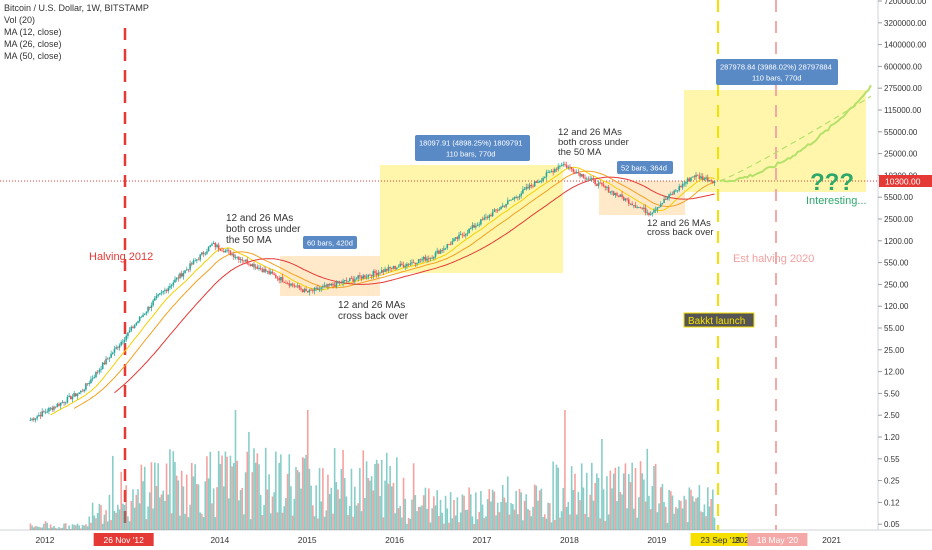  What do you see at coordinates (33, 56) in the screenshot?
I see `legend-ma50: MA (50, close)` at bounding box center [33, 56].